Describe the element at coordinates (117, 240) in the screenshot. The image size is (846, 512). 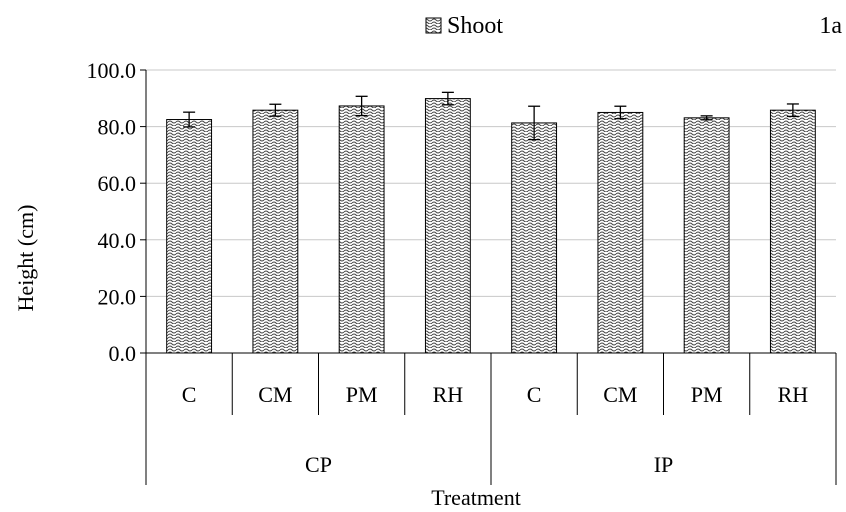
I see `y-tick-label: 40.0` at that location.